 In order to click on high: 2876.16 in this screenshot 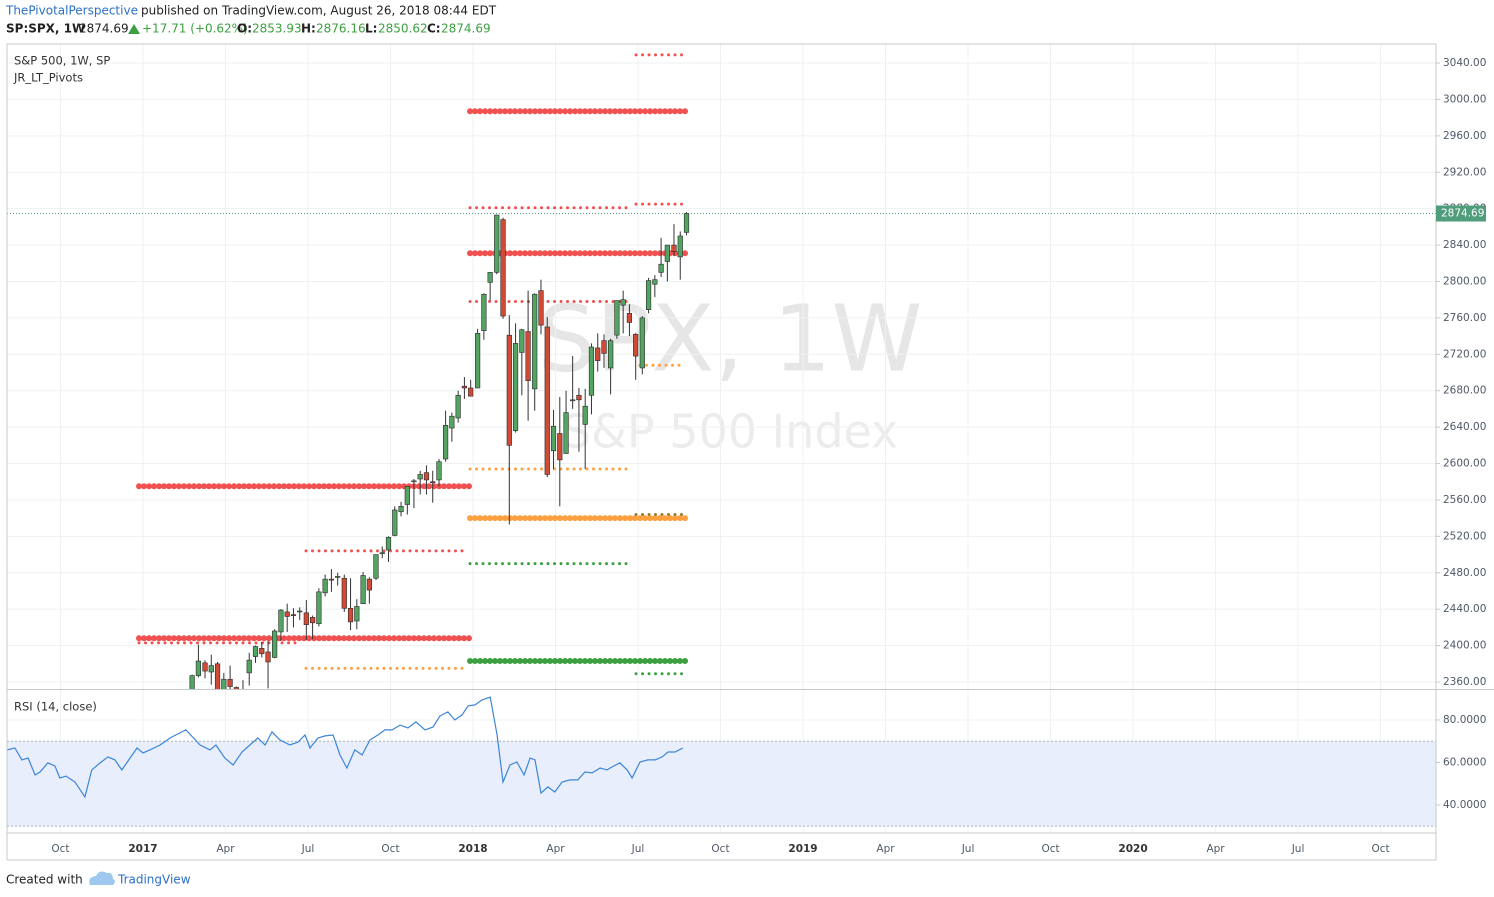, I will do `click(341, 29)`.